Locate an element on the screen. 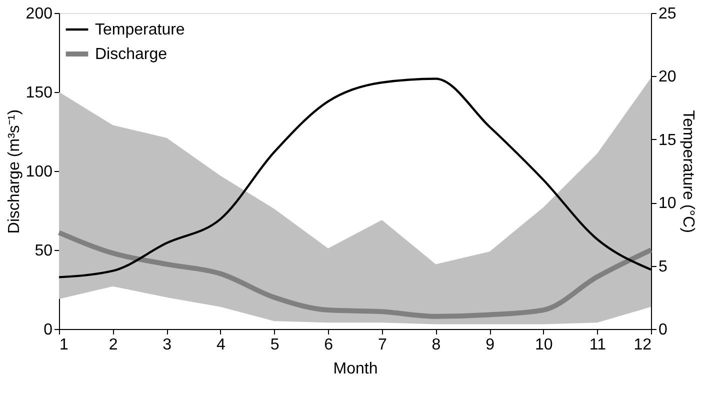  y2-tick-label: 0 is located at coordinates (663, 330).